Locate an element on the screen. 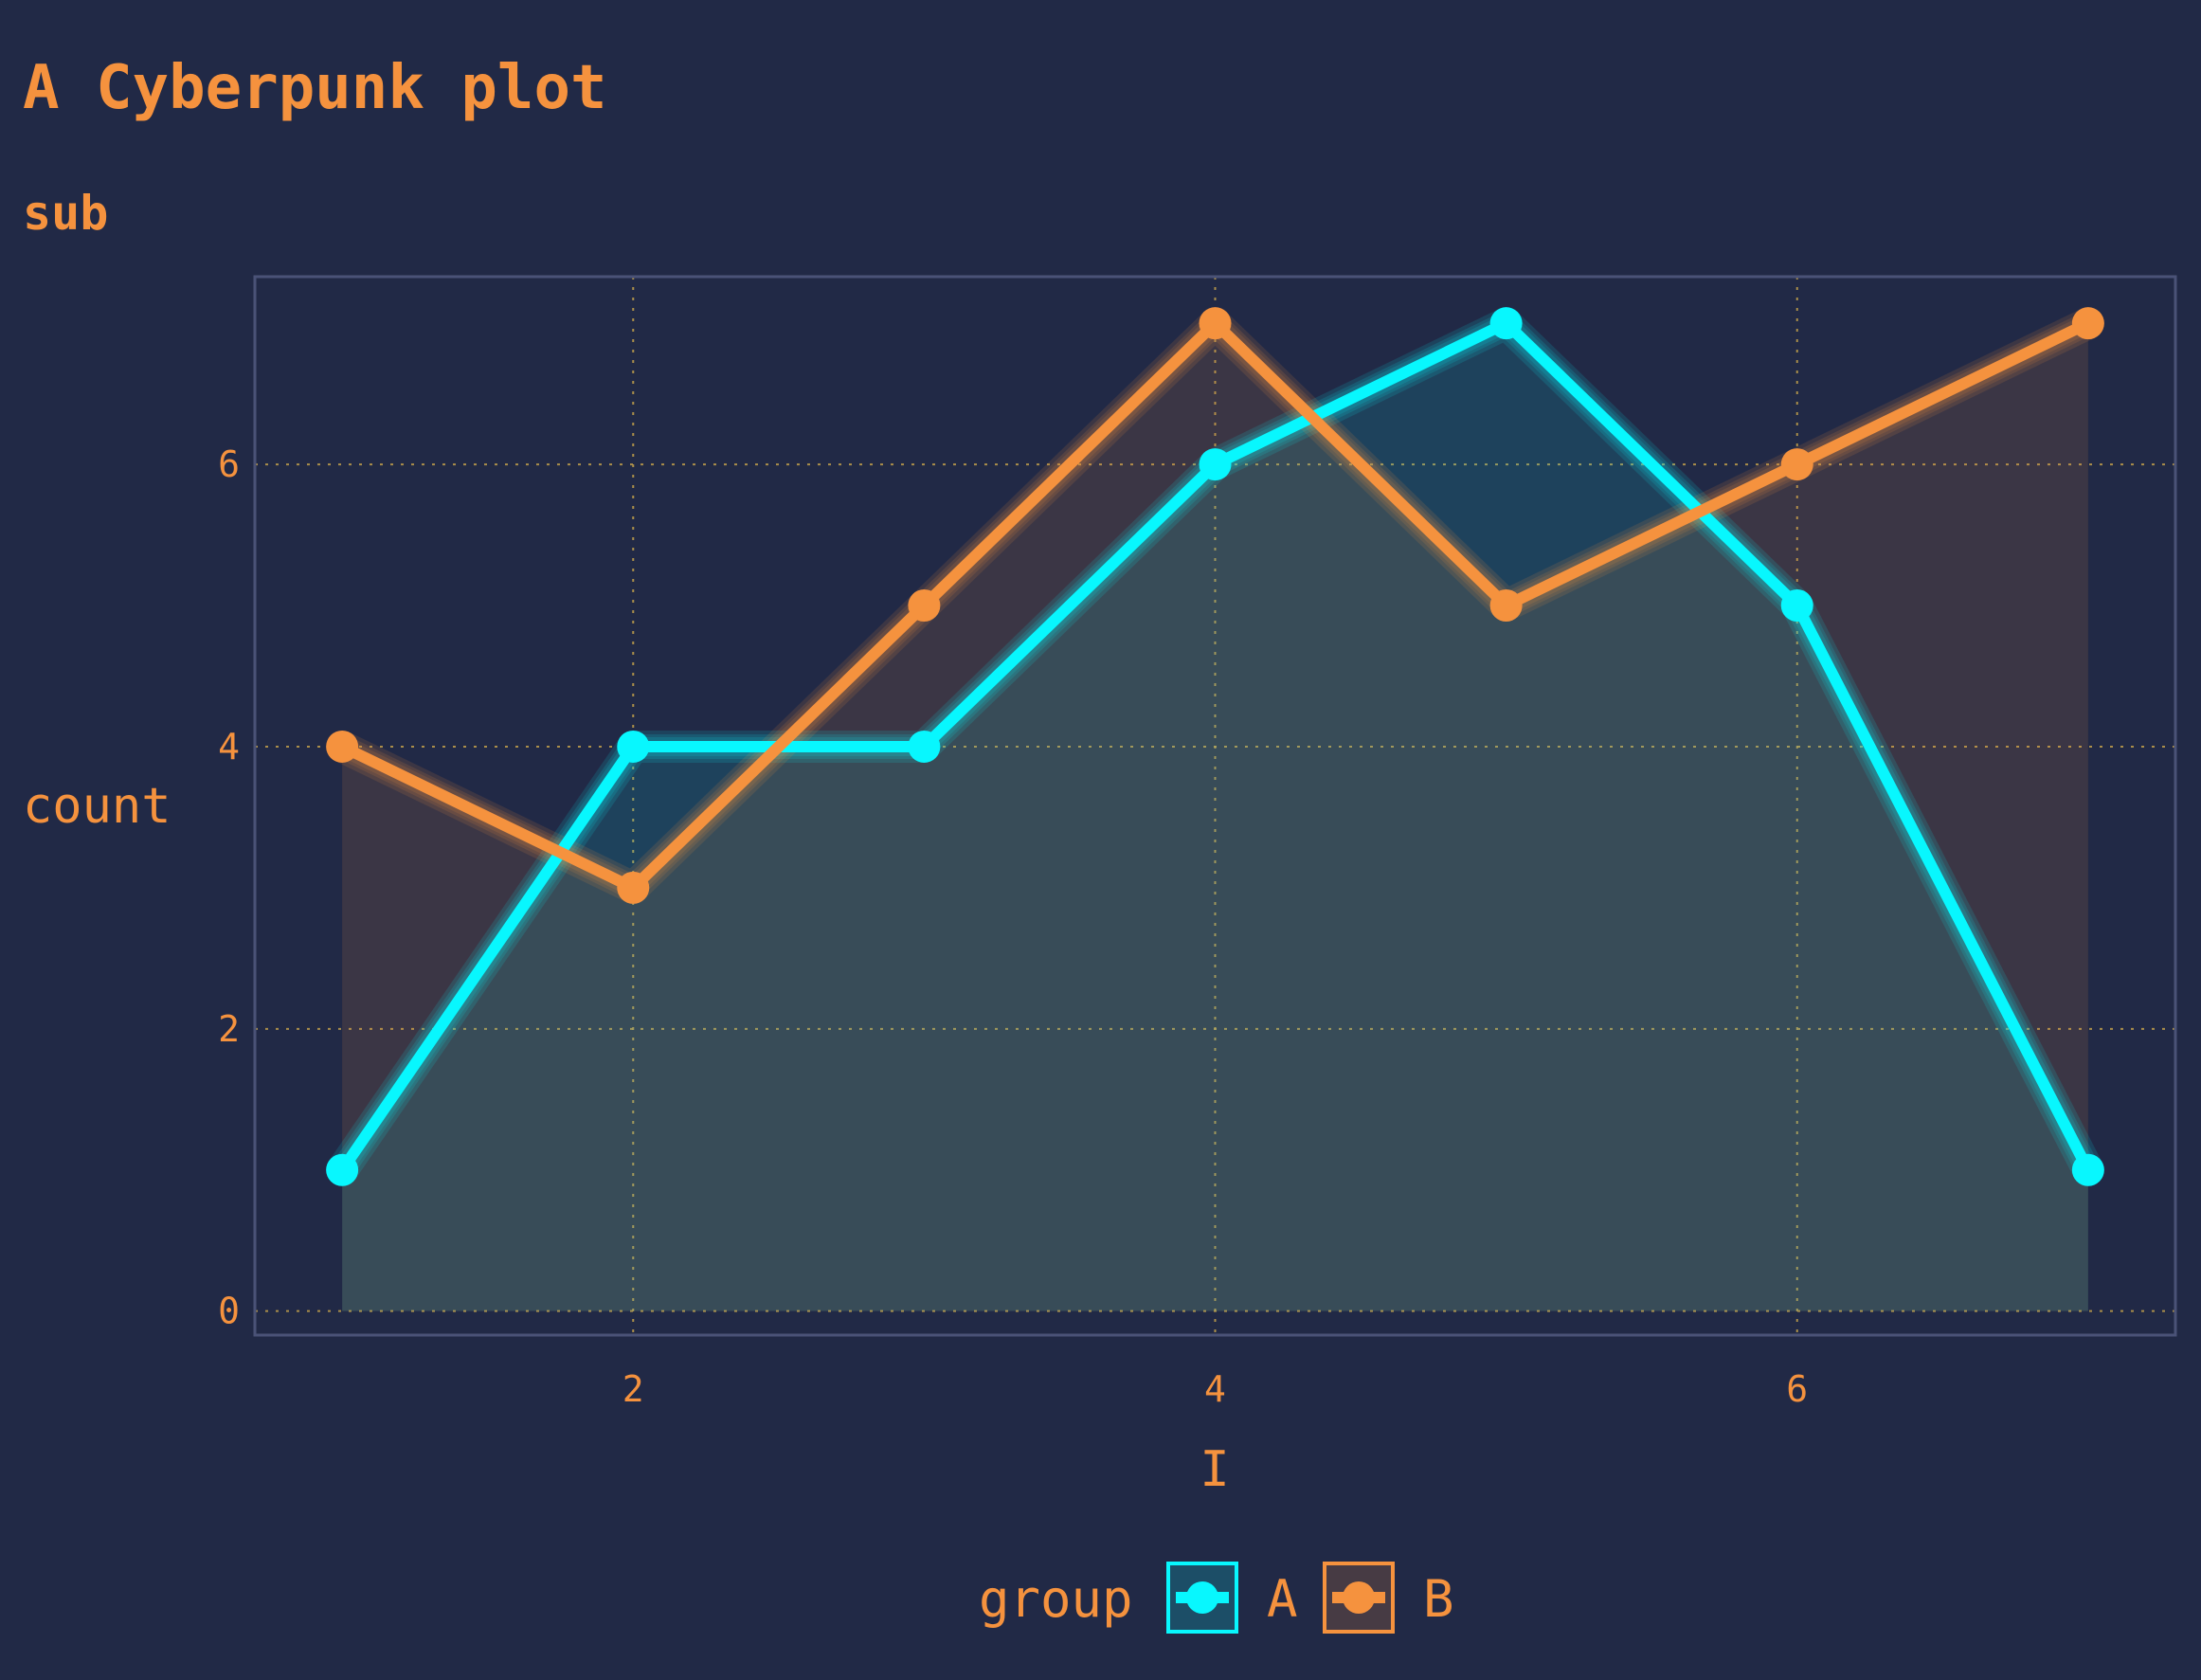 The height and width of the screenshot is (1680, 2201). x-tick-labels: 2 4 6 is located at coordinates (1215, 1389).